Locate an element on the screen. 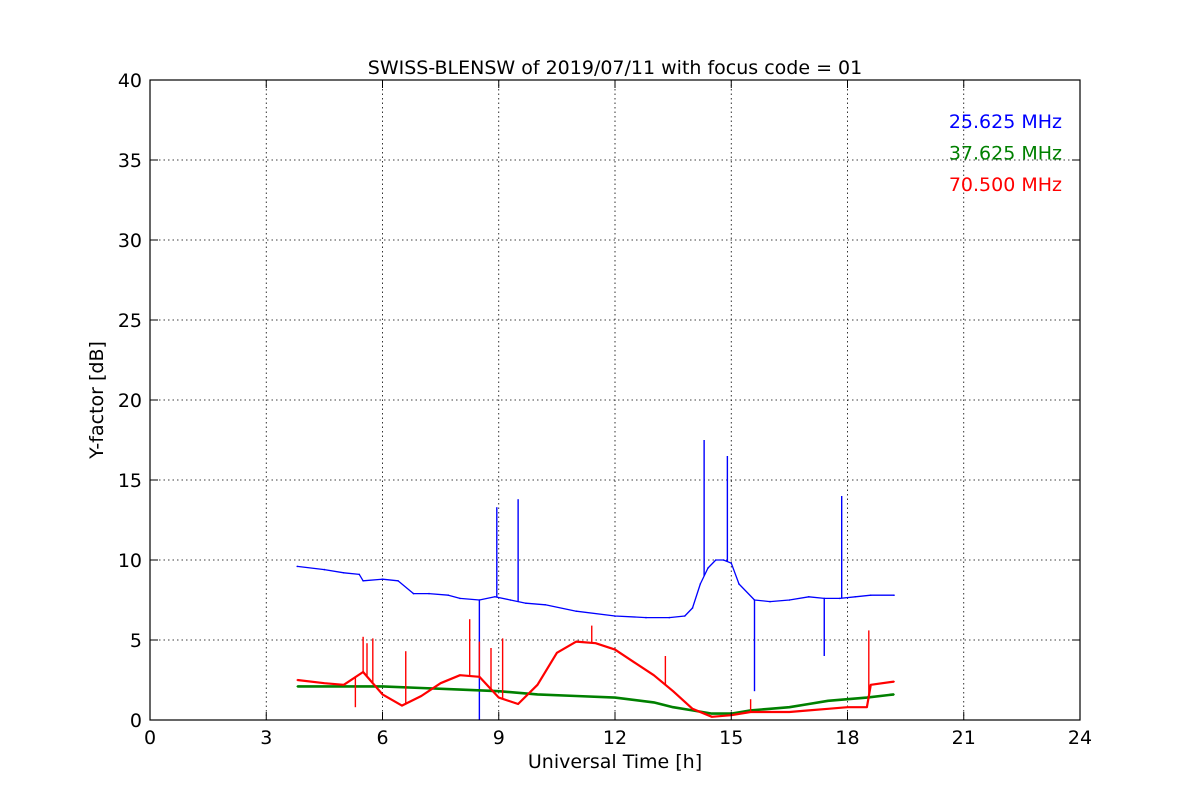  legend: 25.625 MHz 37.625 MHz 70.500 MHz is located at coordinates (1005, 153).